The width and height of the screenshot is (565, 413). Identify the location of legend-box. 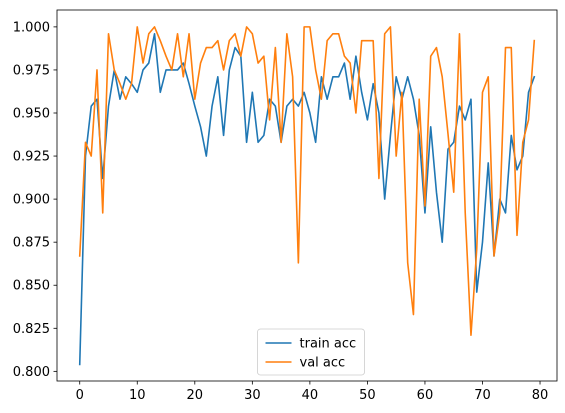
(311, 352).